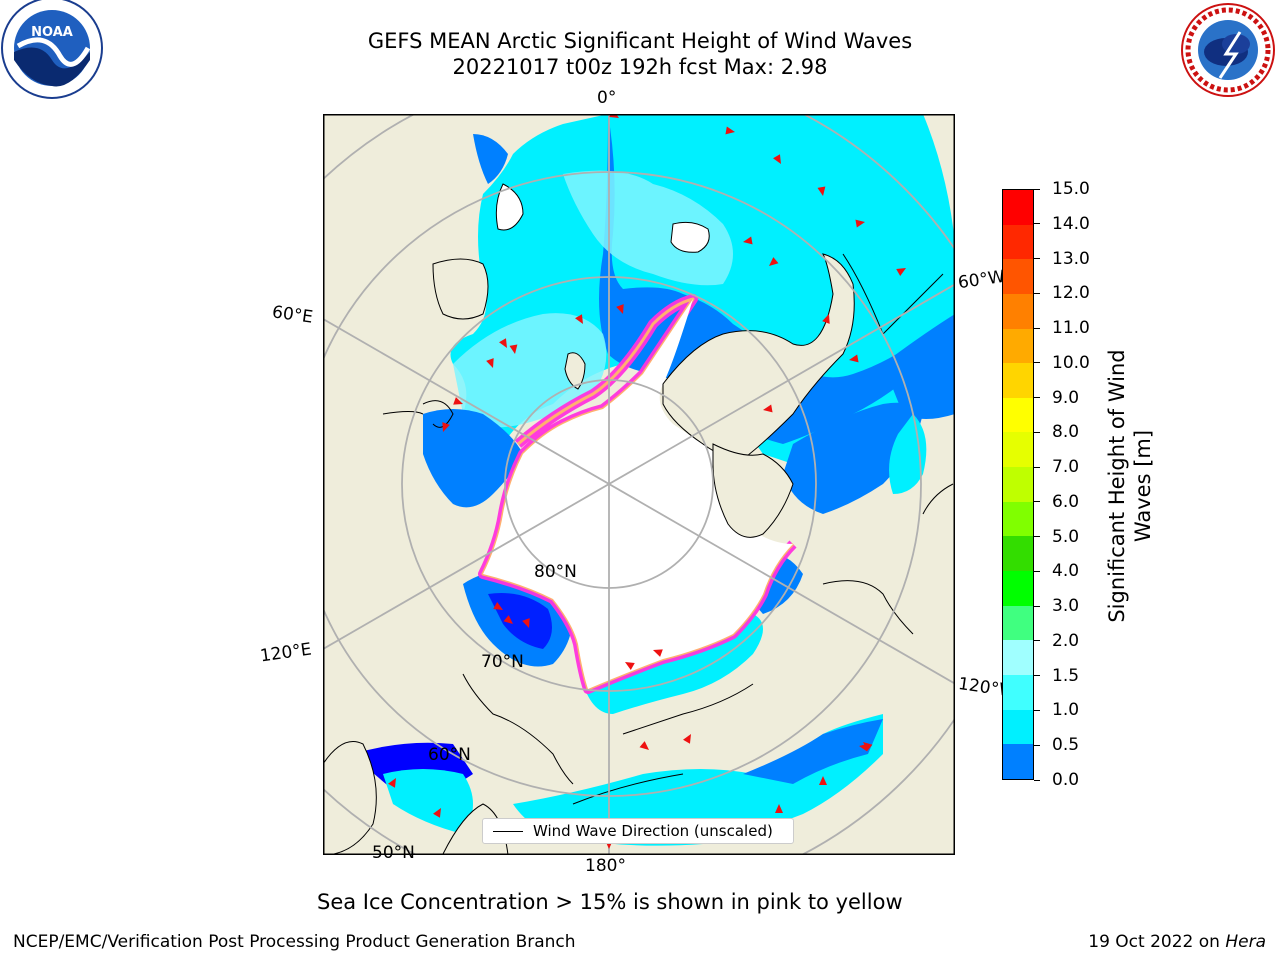 This screenshot has width=1280, height=960. Describe the element at coordinates (350, 798) in the screenshot. I see `kamchatka-land` at that location.